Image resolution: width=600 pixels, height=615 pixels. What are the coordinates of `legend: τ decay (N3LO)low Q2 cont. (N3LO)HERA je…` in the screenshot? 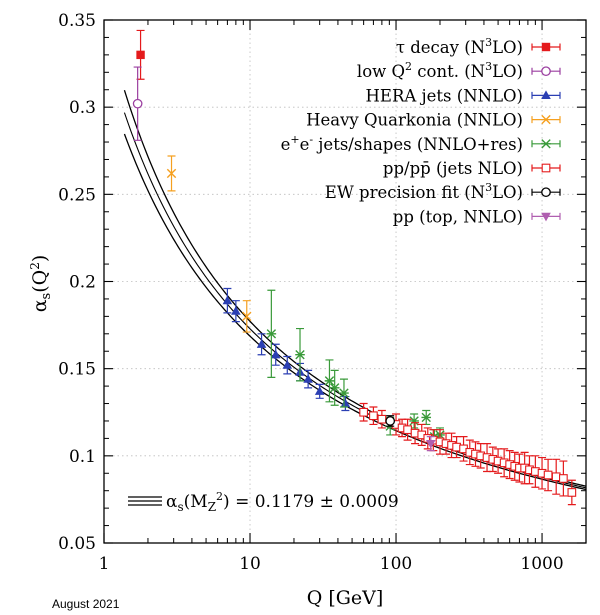 It's located at (421, 131).